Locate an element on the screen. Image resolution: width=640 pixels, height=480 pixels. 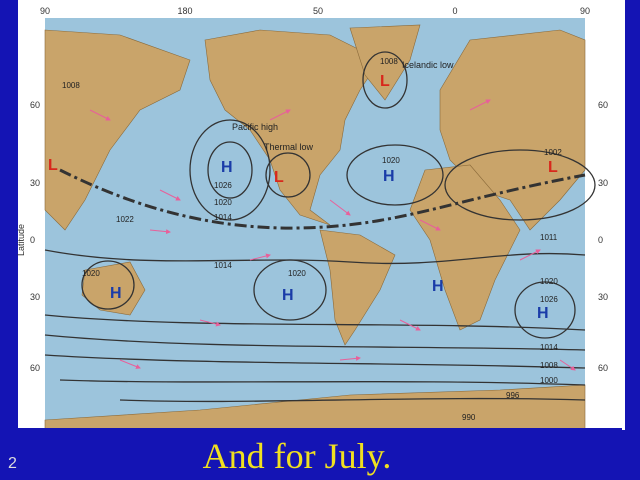
place-label: Icelandic low is located at coordinates (428, 65).